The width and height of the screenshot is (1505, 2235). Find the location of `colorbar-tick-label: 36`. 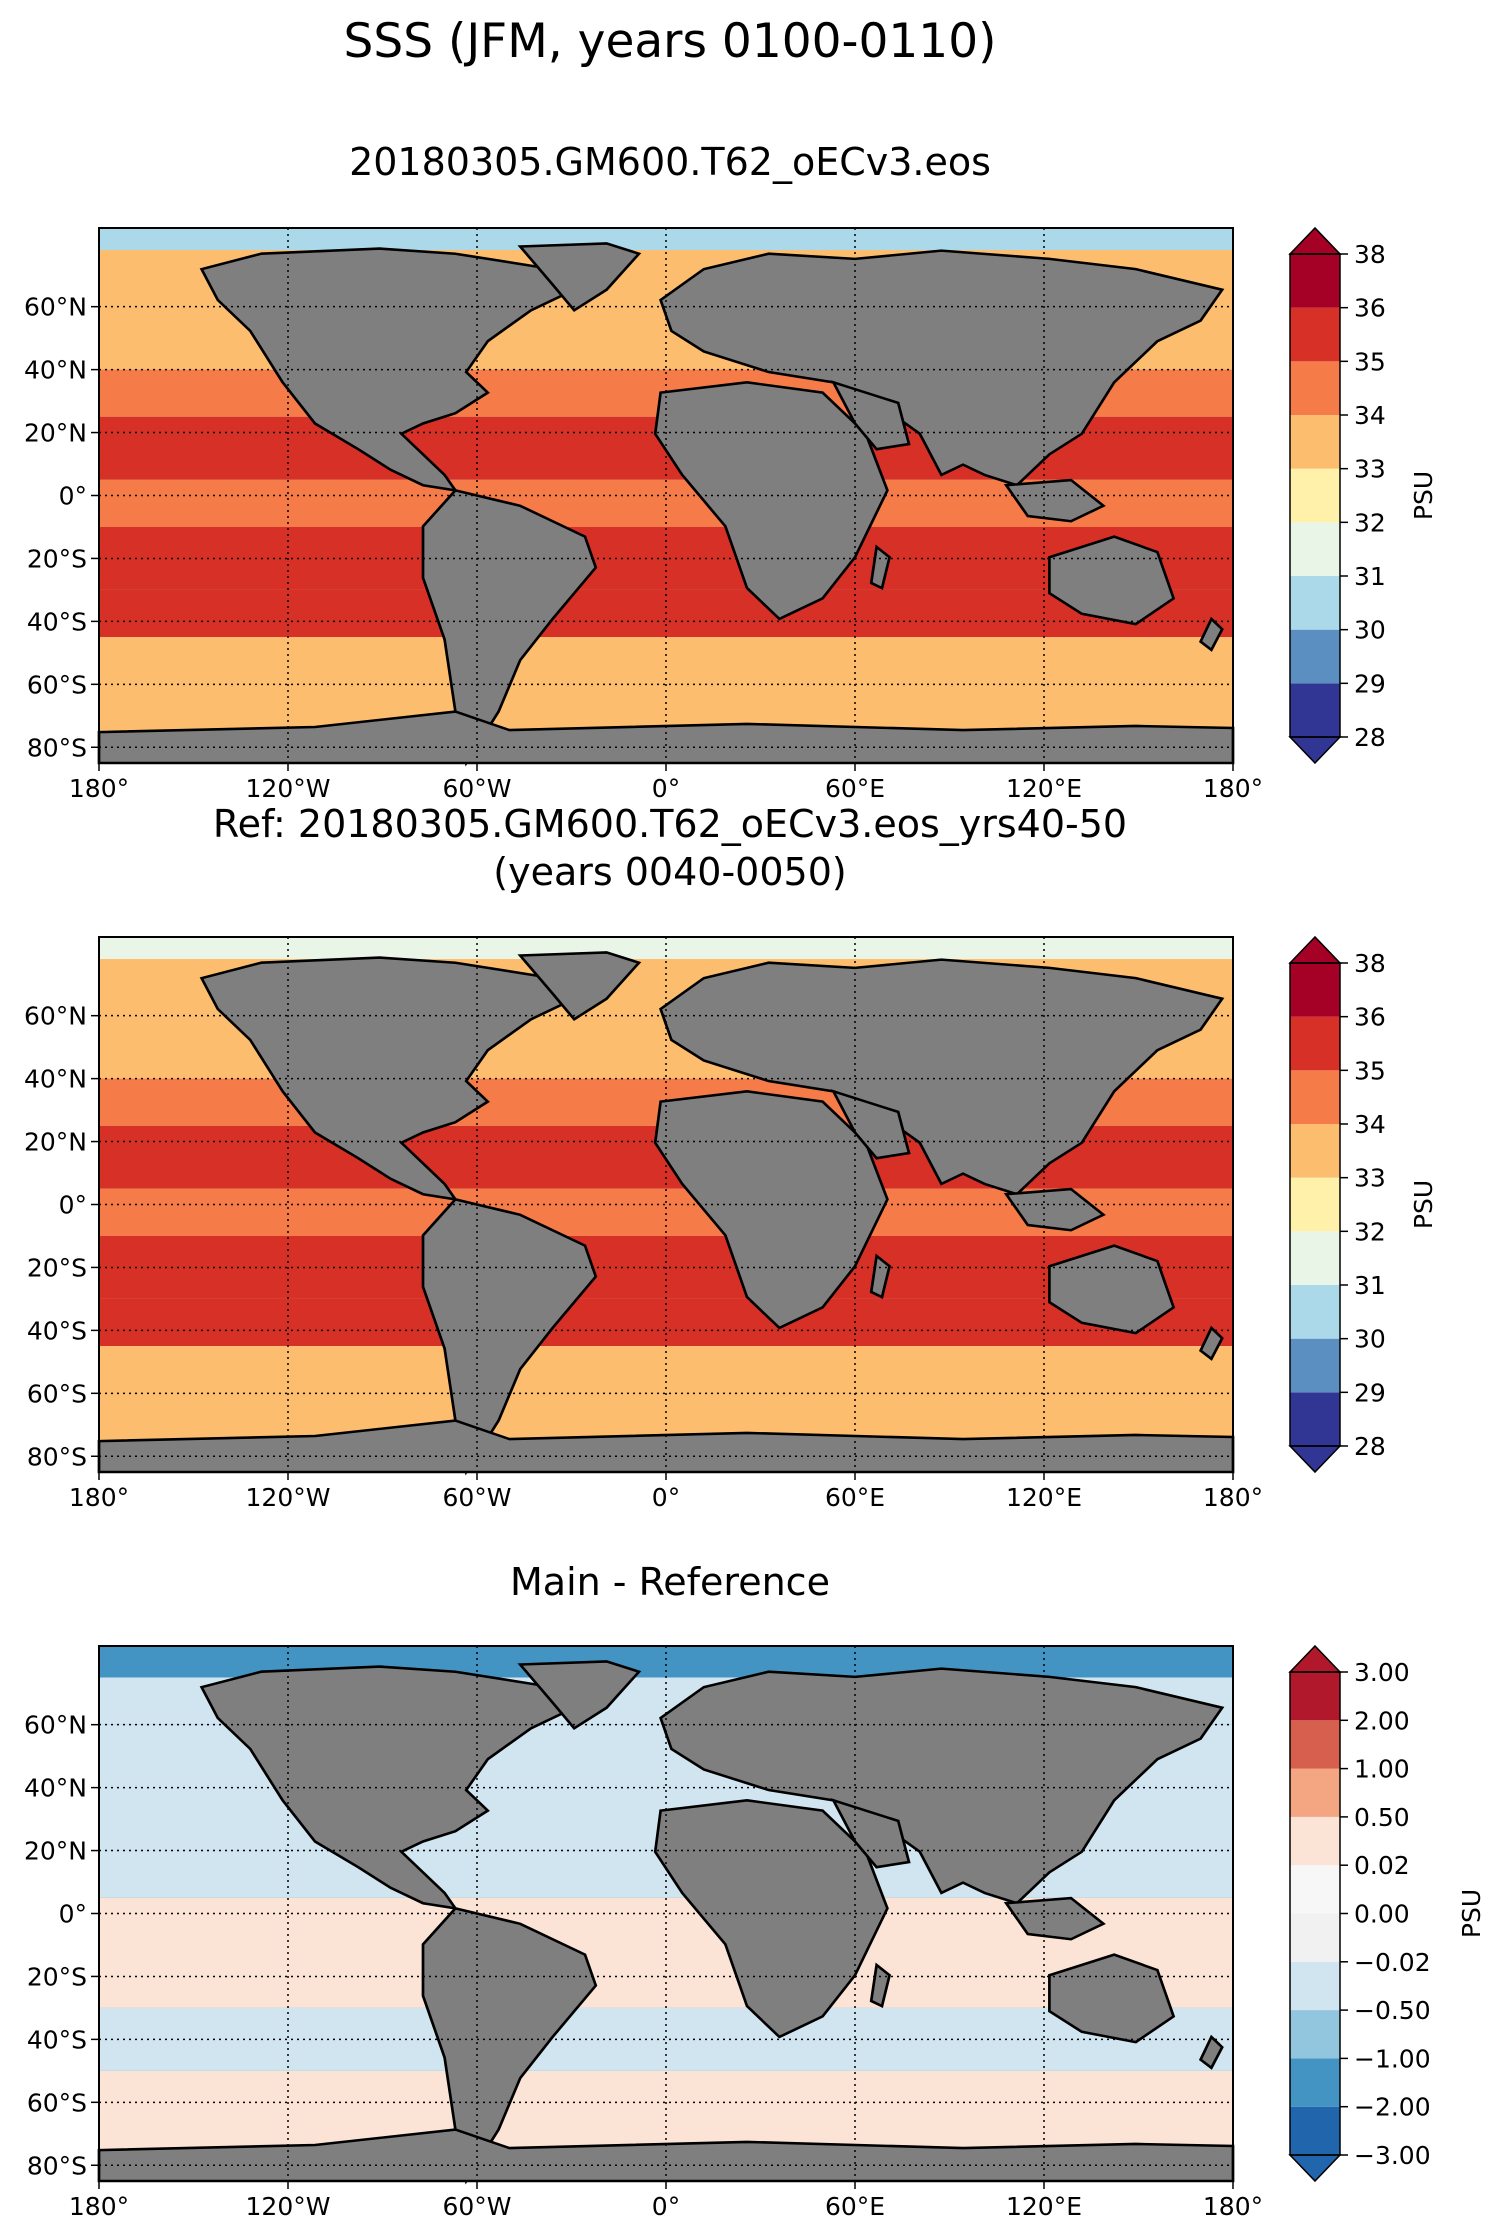

colorbar-tick-label: 36 is located at coordinates (1370, 308).